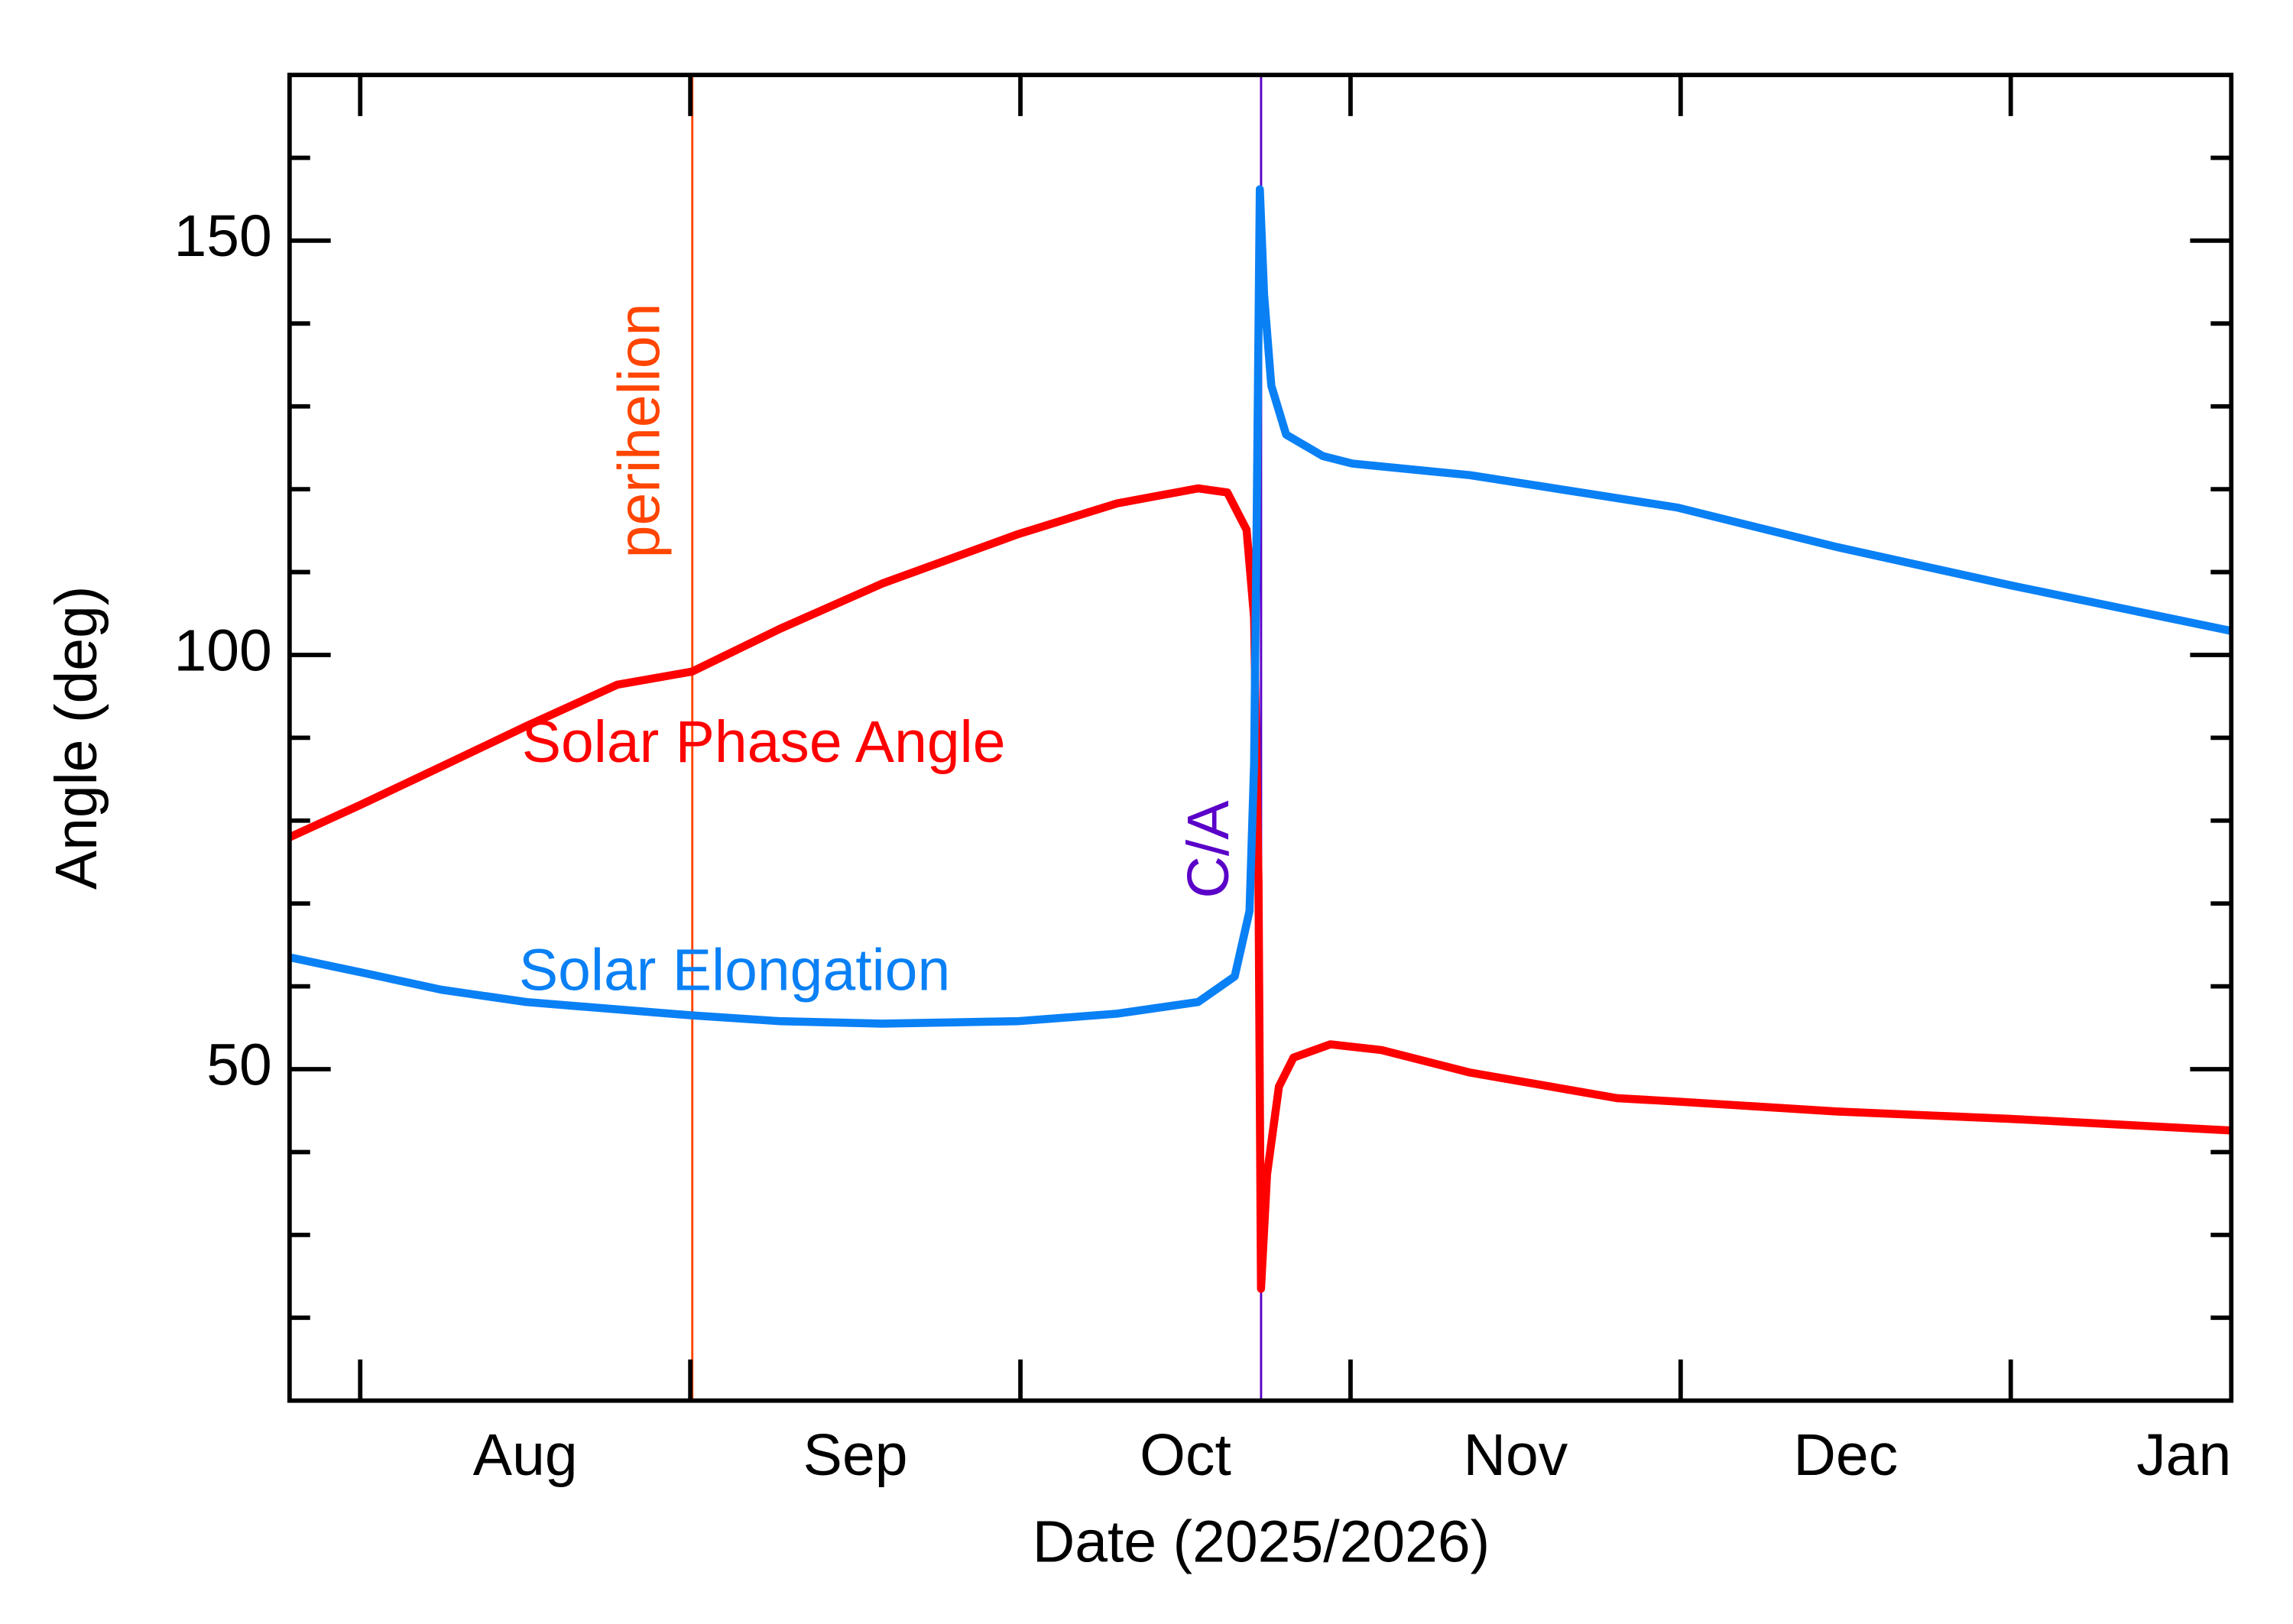 This screenshot has width=2293, height=1624. Describe the element at coordinates (525, 1455) in the screenshot. I see `x-tick-label: Aug` at that location.